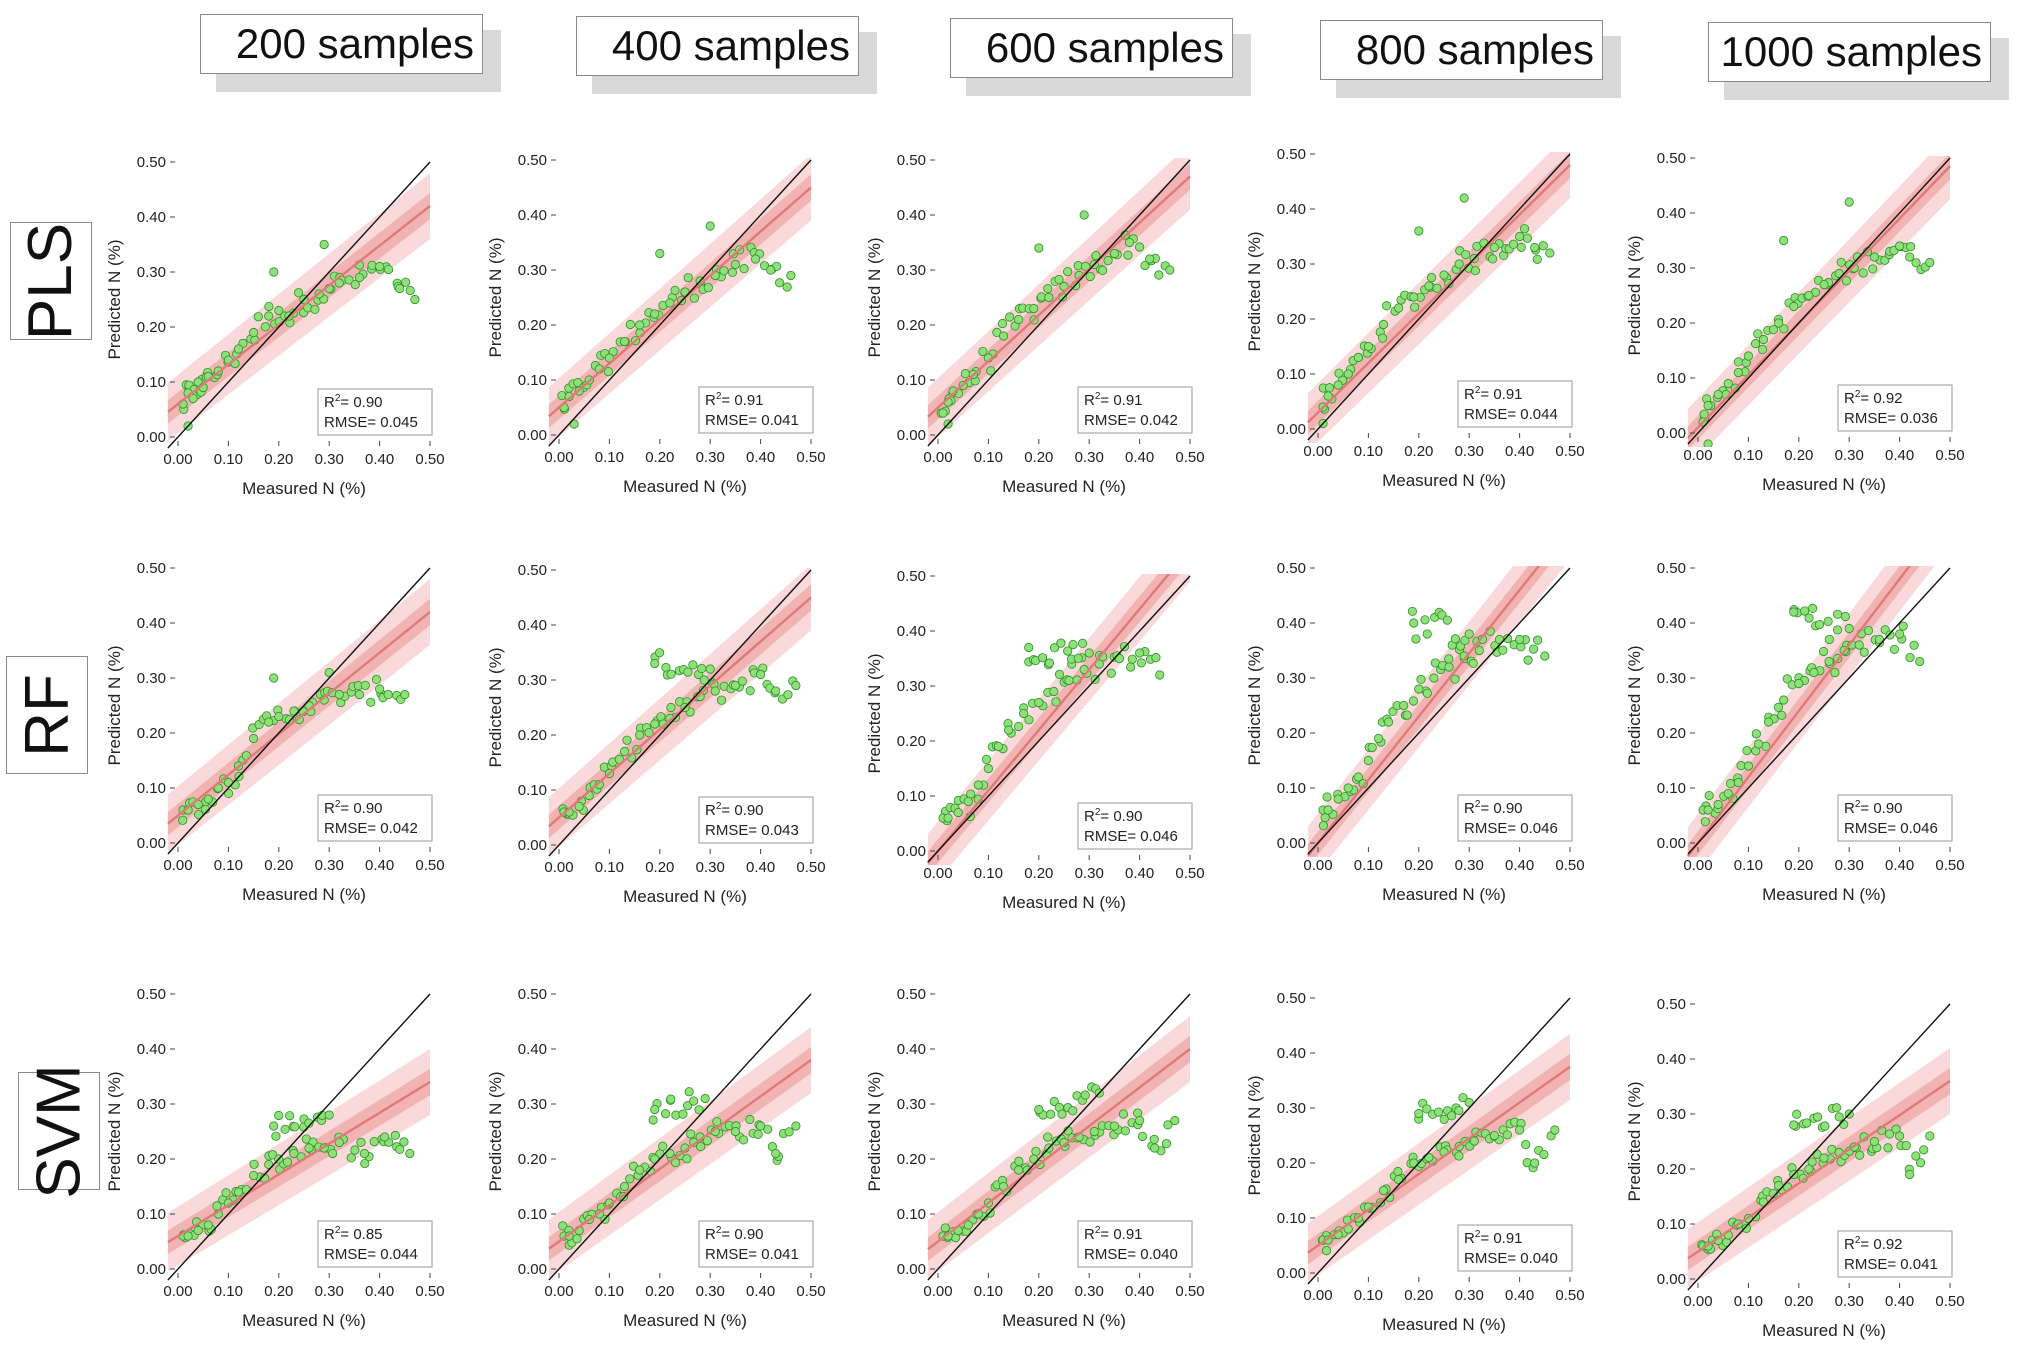 Image resolution: width=2042 pixels, height=1368 pixels. I want to click on header-box: 200 samples, so click(341, 44).